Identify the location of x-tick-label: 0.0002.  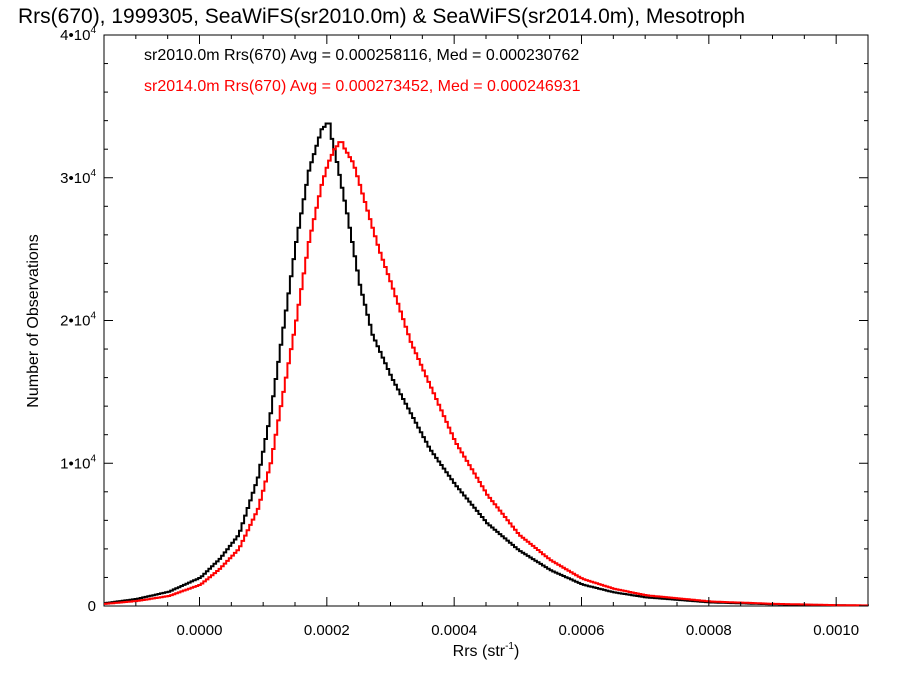
(327, 630).